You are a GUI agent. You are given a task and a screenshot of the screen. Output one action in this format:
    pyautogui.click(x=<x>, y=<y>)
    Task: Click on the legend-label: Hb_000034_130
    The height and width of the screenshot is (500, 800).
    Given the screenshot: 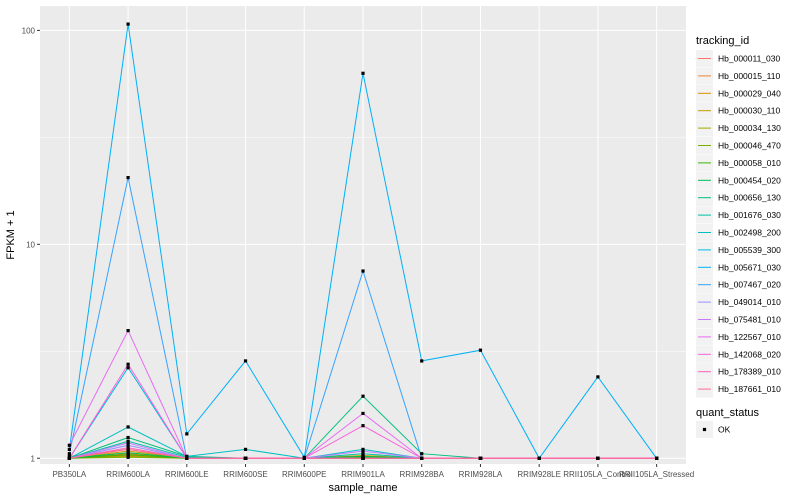 What is the action you would take?
    pyautogui.click(x=749, y=128)
    